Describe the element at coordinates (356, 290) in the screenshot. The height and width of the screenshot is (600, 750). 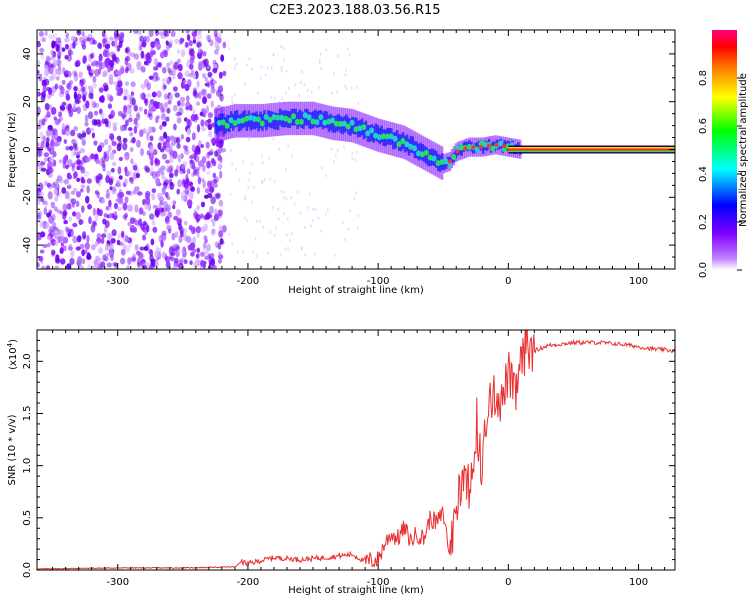
I see `spectrogram-x-axis-label: Height of straight line (km)` at that location.